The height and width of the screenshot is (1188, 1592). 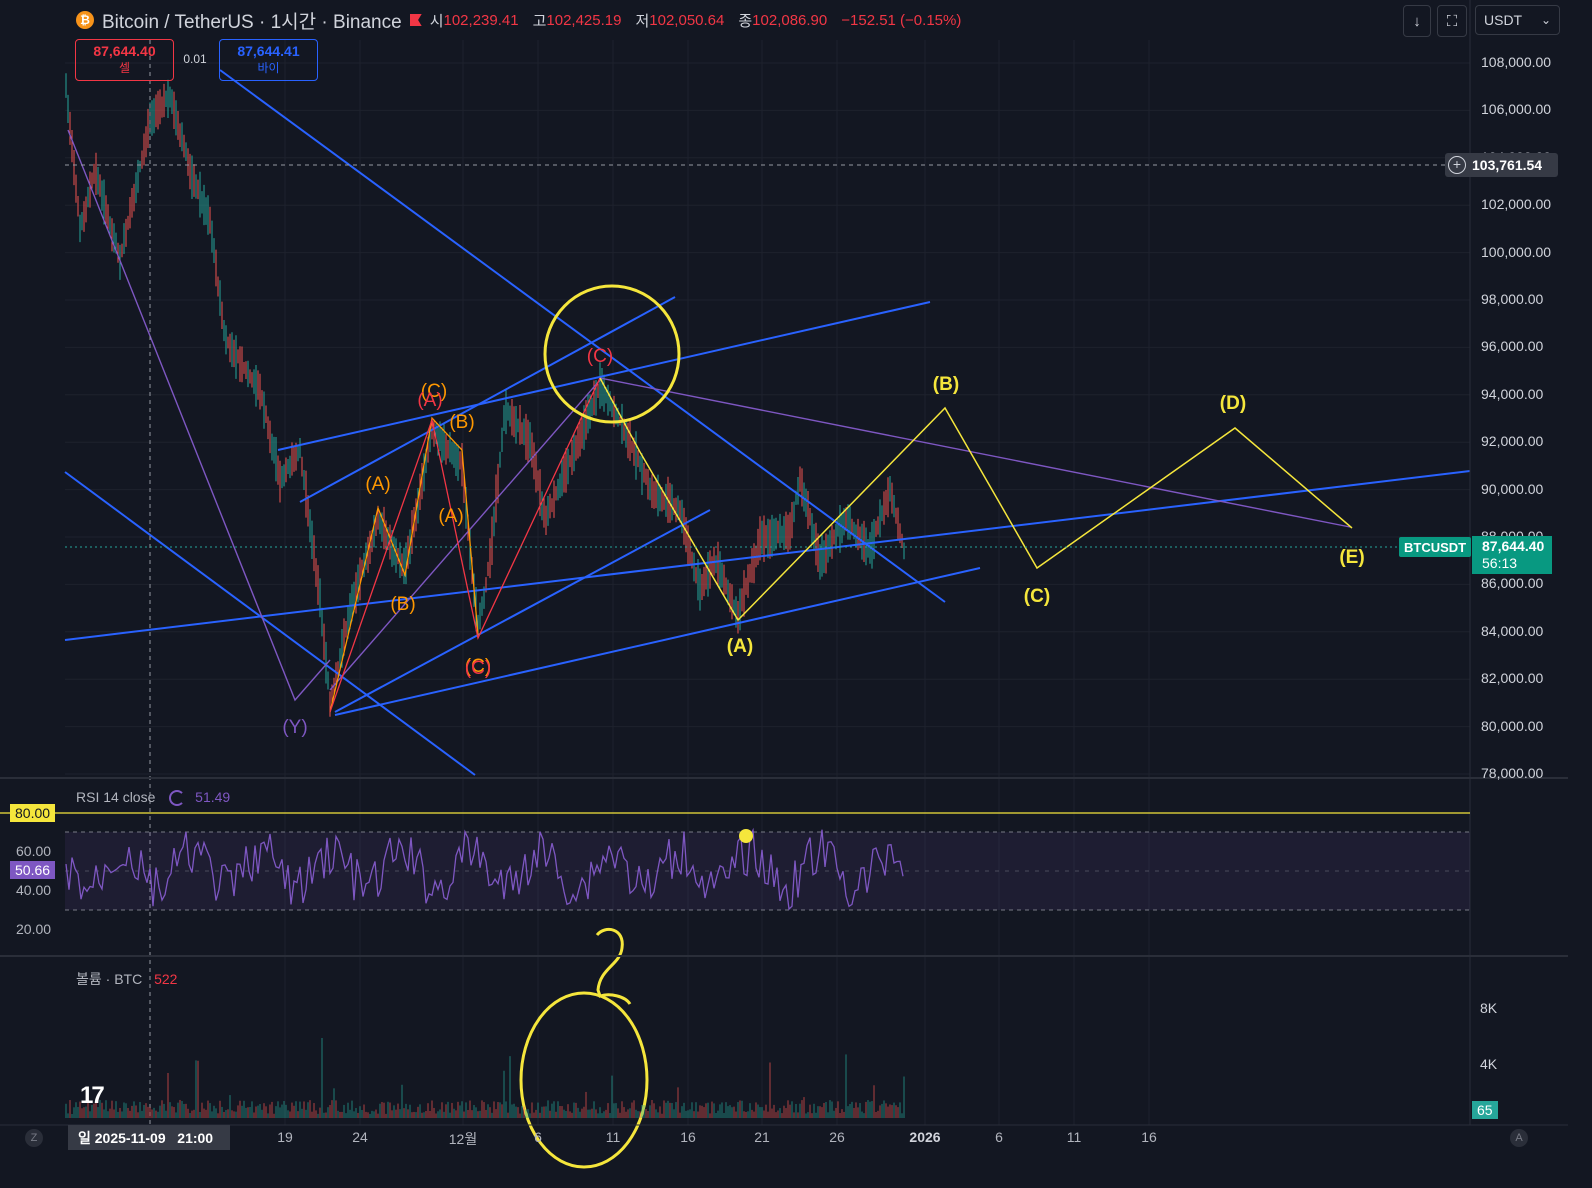 What do you see at coordinates (1417, 21) in the screenshot?
I see `download-button: ↓` at bounding box center [1417, 21].